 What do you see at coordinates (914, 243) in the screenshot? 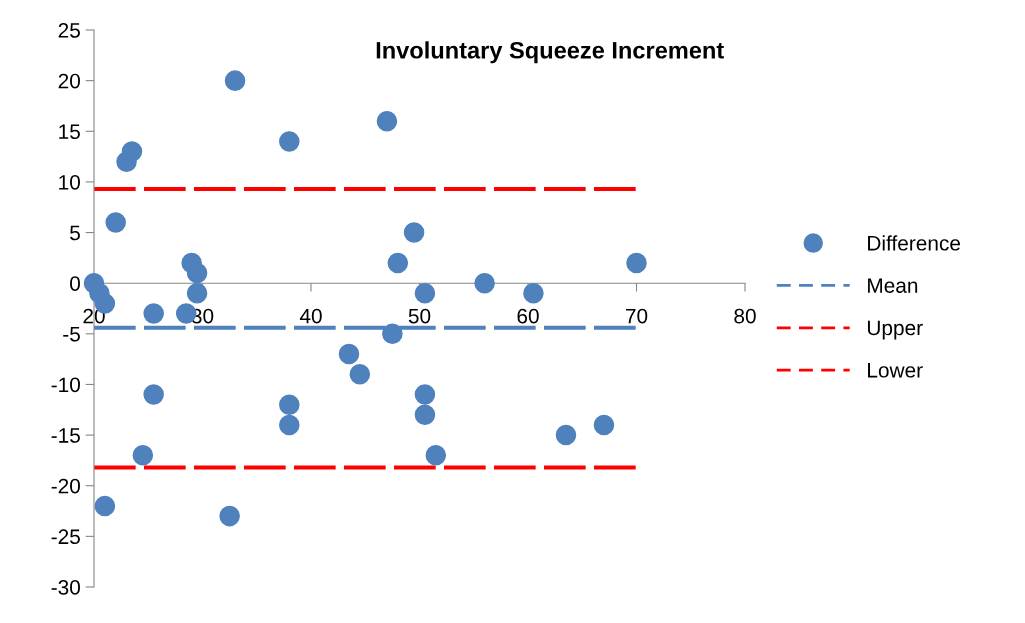
I see `legend-label: Difference` at bounding box center [914, 243].